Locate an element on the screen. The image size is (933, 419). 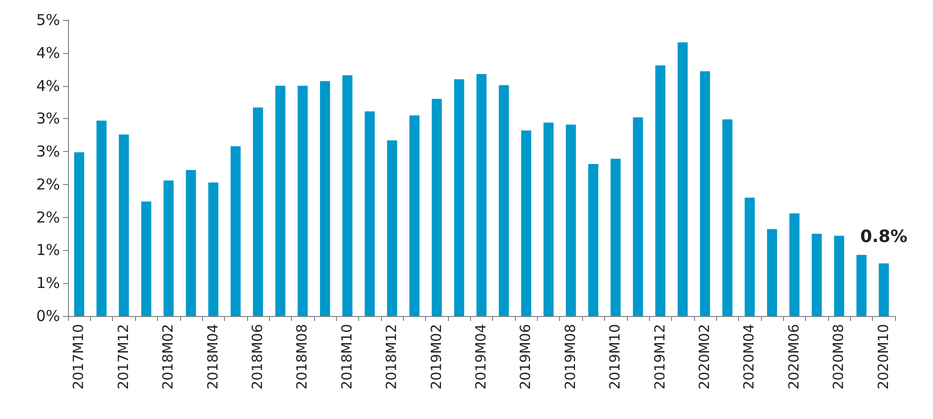
x-tick-label: 2019M02 is located at coordinates (436, 357).